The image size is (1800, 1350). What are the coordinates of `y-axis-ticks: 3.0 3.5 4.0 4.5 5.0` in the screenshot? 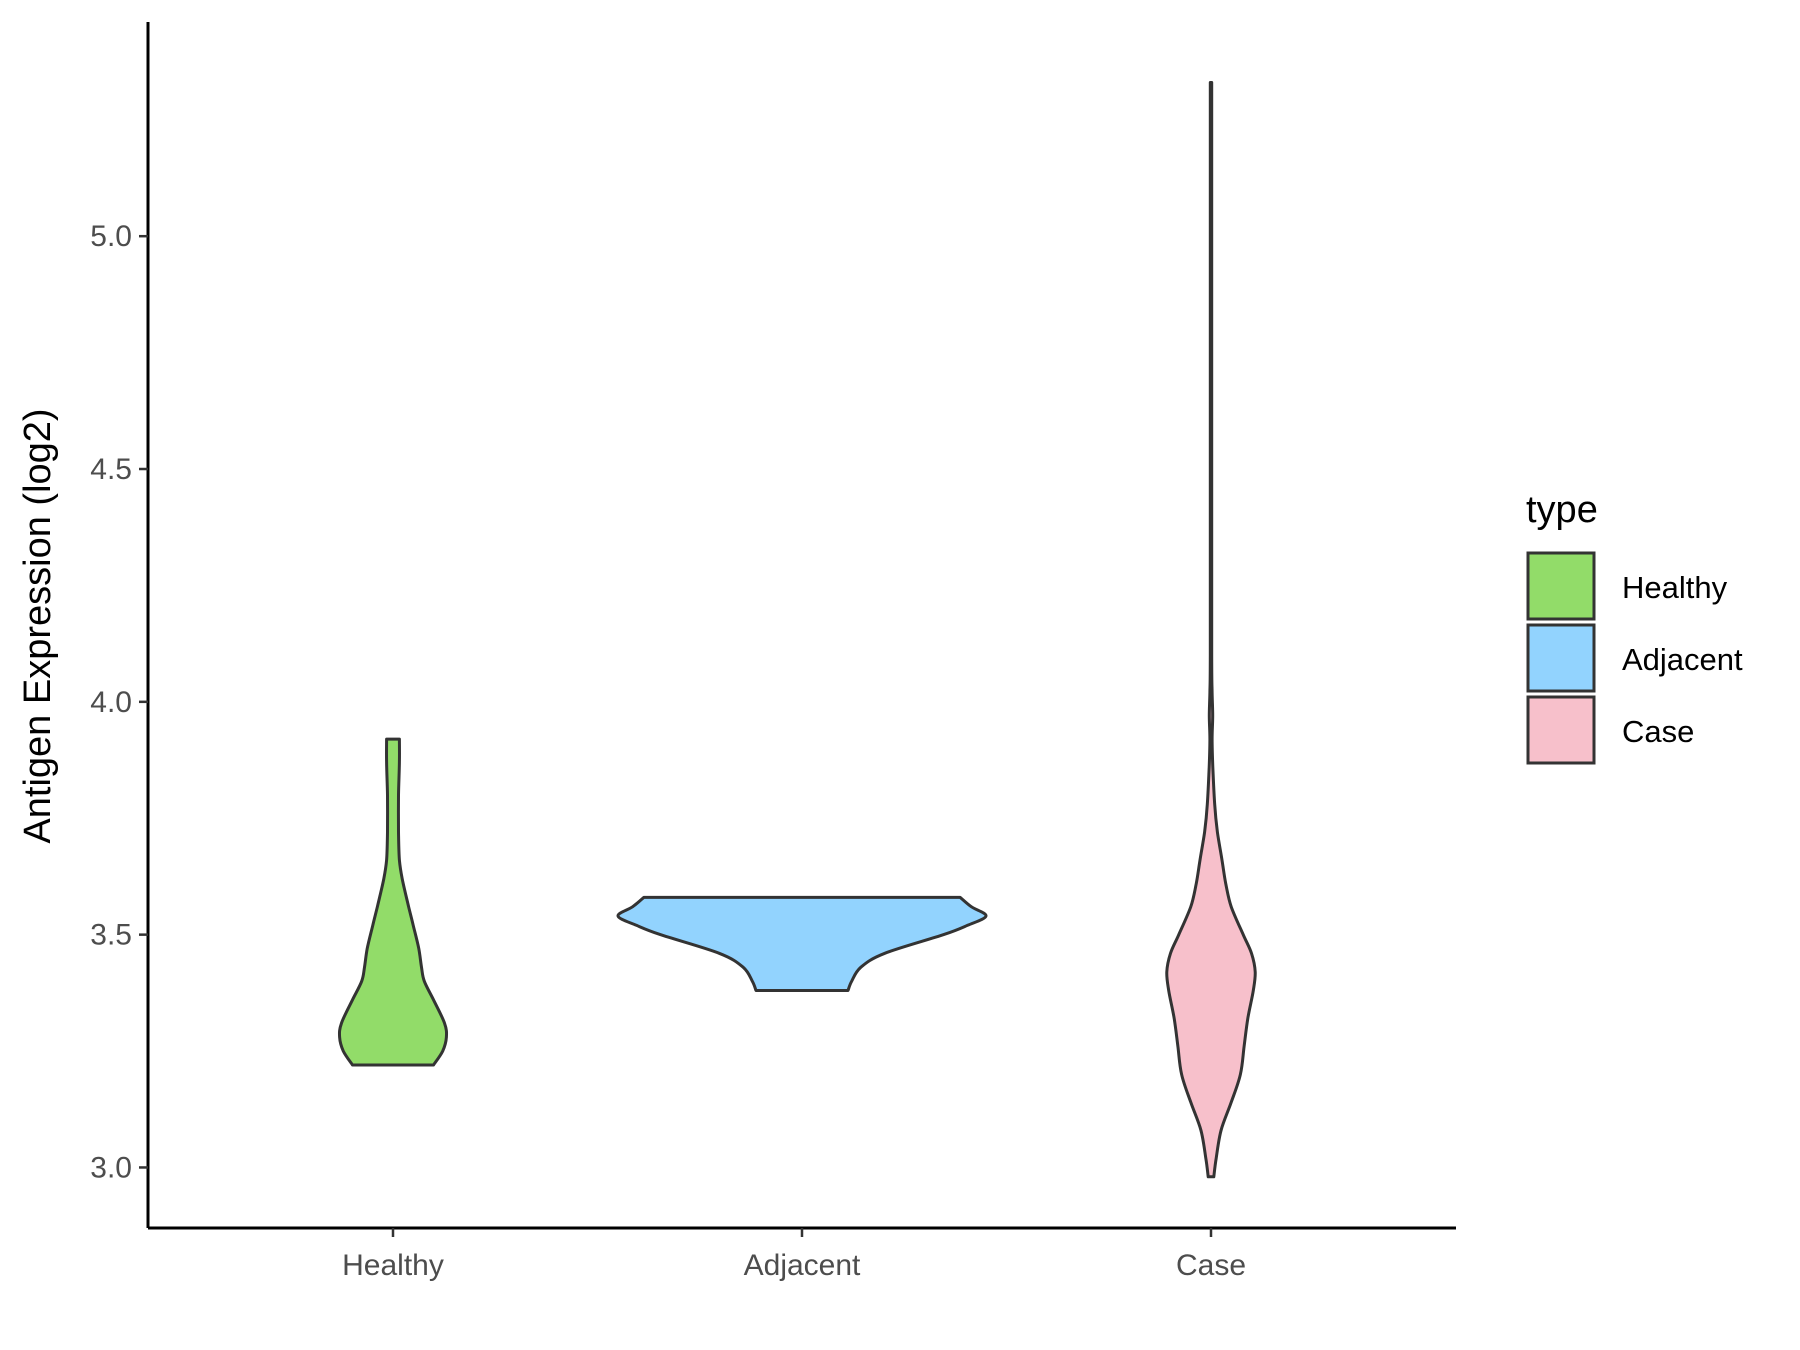 It's located at (119, 702).